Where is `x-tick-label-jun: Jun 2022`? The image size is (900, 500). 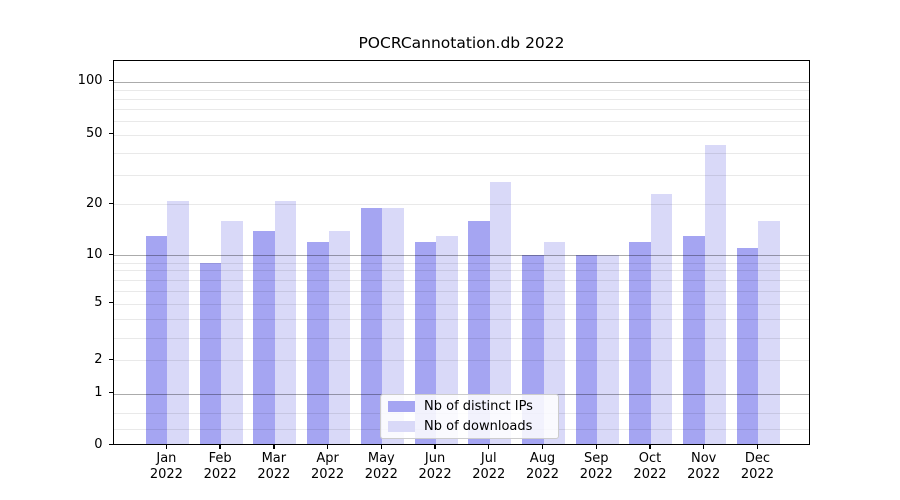
x-tick-label-jun: Jun 2022 is located at coordinates (435, 466).